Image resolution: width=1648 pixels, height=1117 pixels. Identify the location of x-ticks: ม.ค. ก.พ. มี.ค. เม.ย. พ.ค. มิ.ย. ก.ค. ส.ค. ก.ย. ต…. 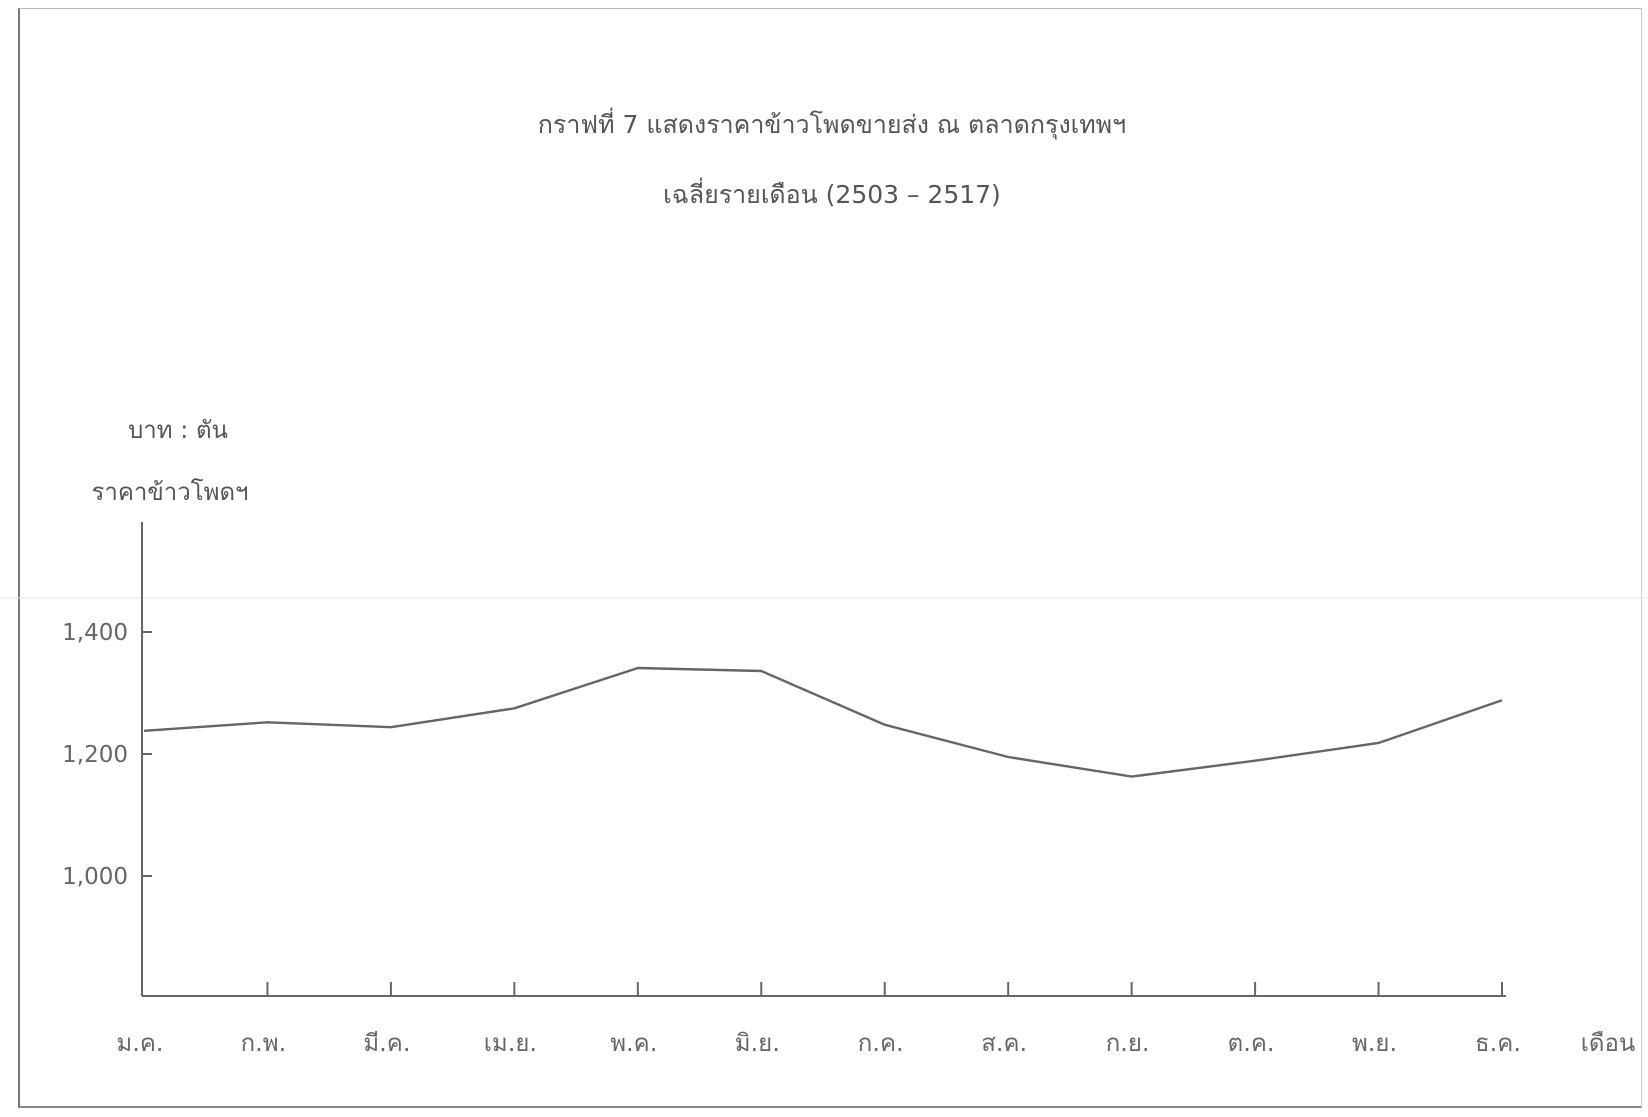
(818, 1019).